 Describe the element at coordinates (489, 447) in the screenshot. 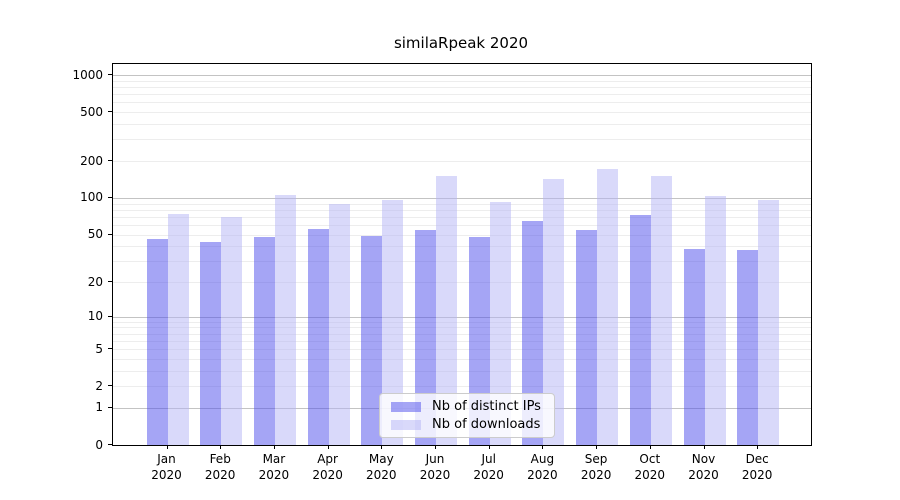

I see `x-tick-mark-jul` at that location.